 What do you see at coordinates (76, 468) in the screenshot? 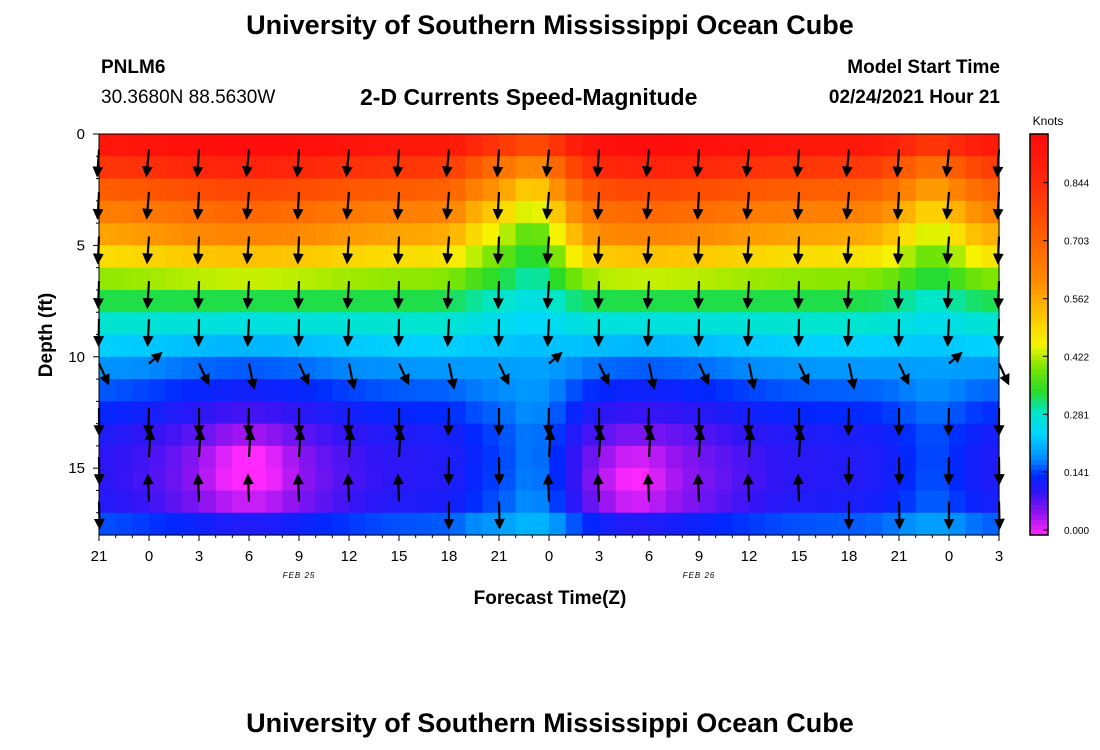
I see `y-tick-label: 15` at bounding box center [76, 468].